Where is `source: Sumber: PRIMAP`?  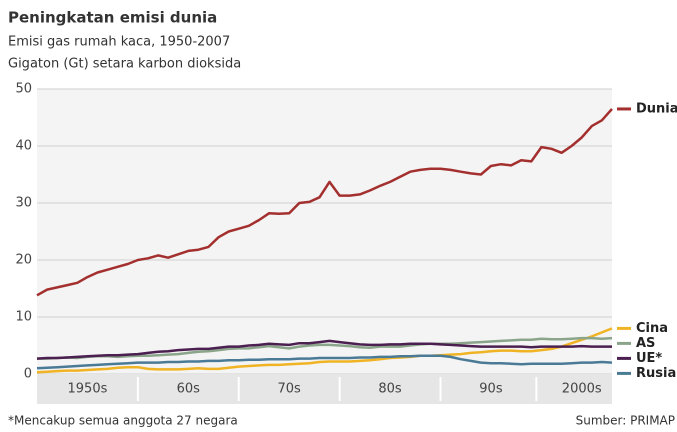
source: Sumber: PRIMAP is located at coordinates (625, 421).